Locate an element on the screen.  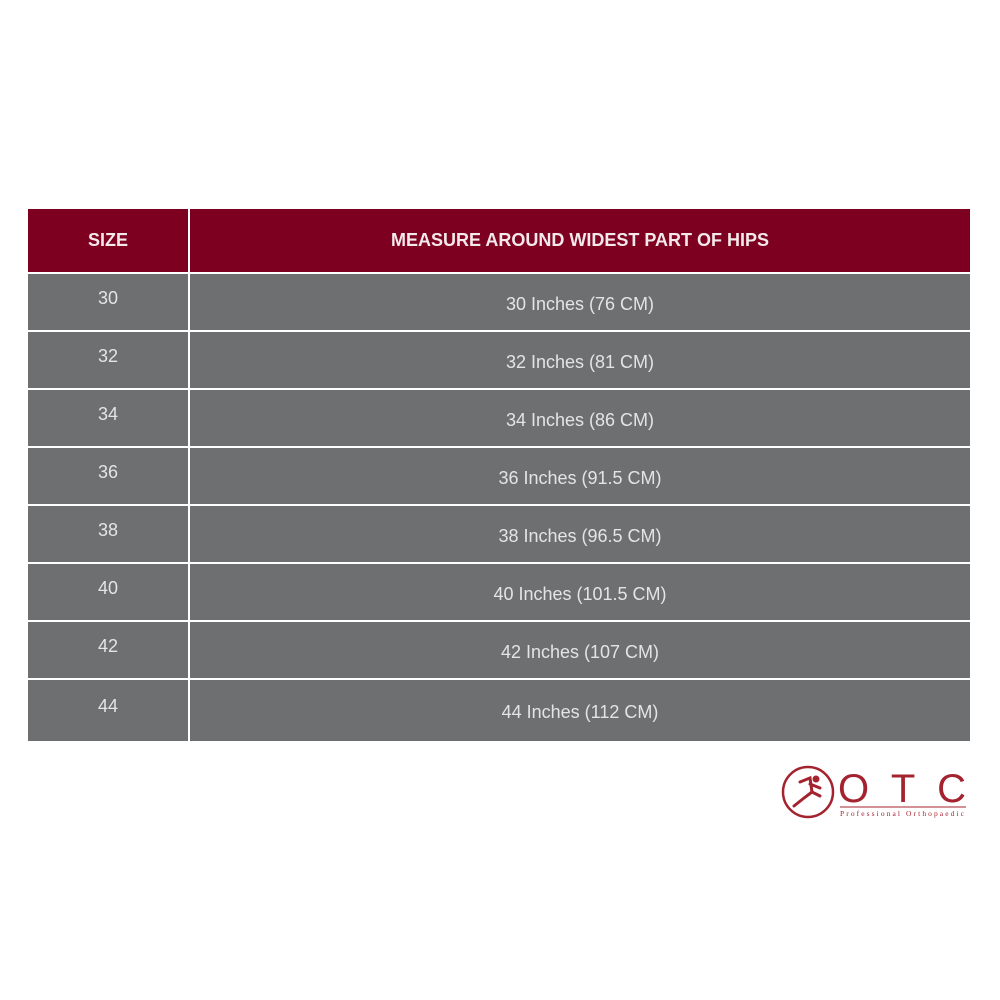
table-row: 30 30 Inches (76 CM) is located at coordinates (499, 302).